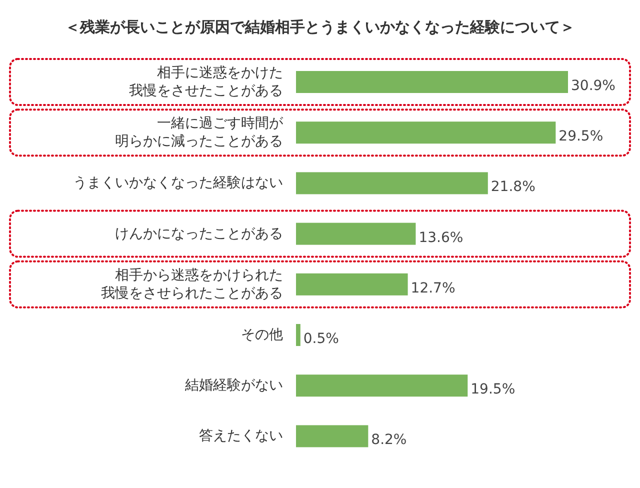 The height and width of the screenshot is (488, 640). Describe the element at coordinates (493, 390) in the screenshot. I see `data-label: 19.5%` at that location.